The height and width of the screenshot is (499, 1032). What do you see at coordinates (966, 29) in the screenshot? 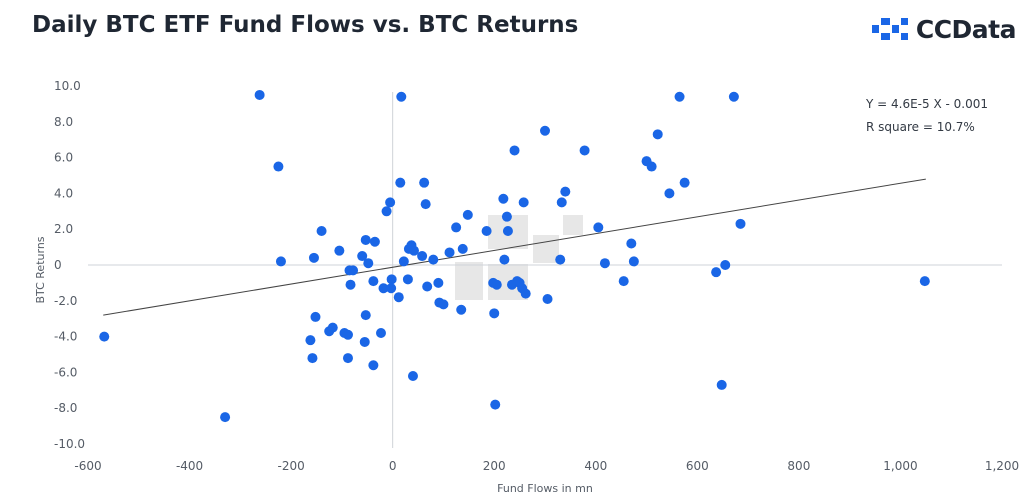
I see `logo-text: CCData` at bounding box center [966, 29].